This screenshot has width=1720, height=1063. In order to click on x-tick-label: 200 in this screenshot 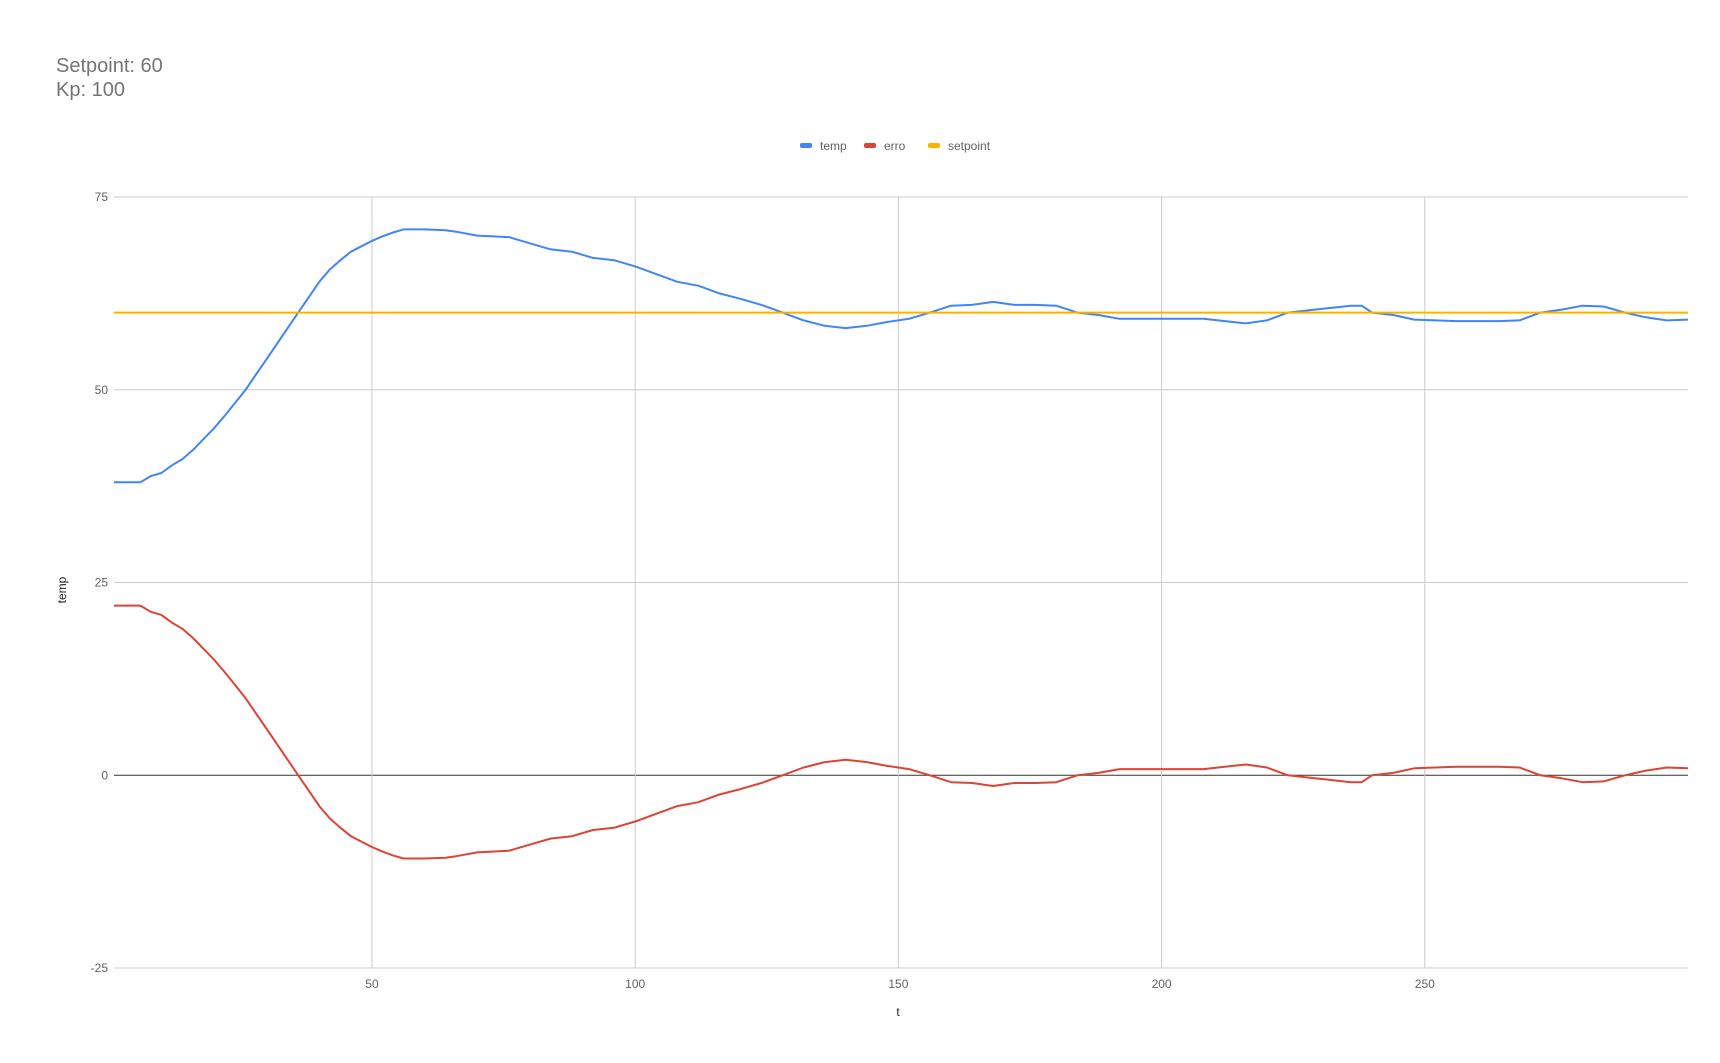, I will do `click(1162, 984)`.